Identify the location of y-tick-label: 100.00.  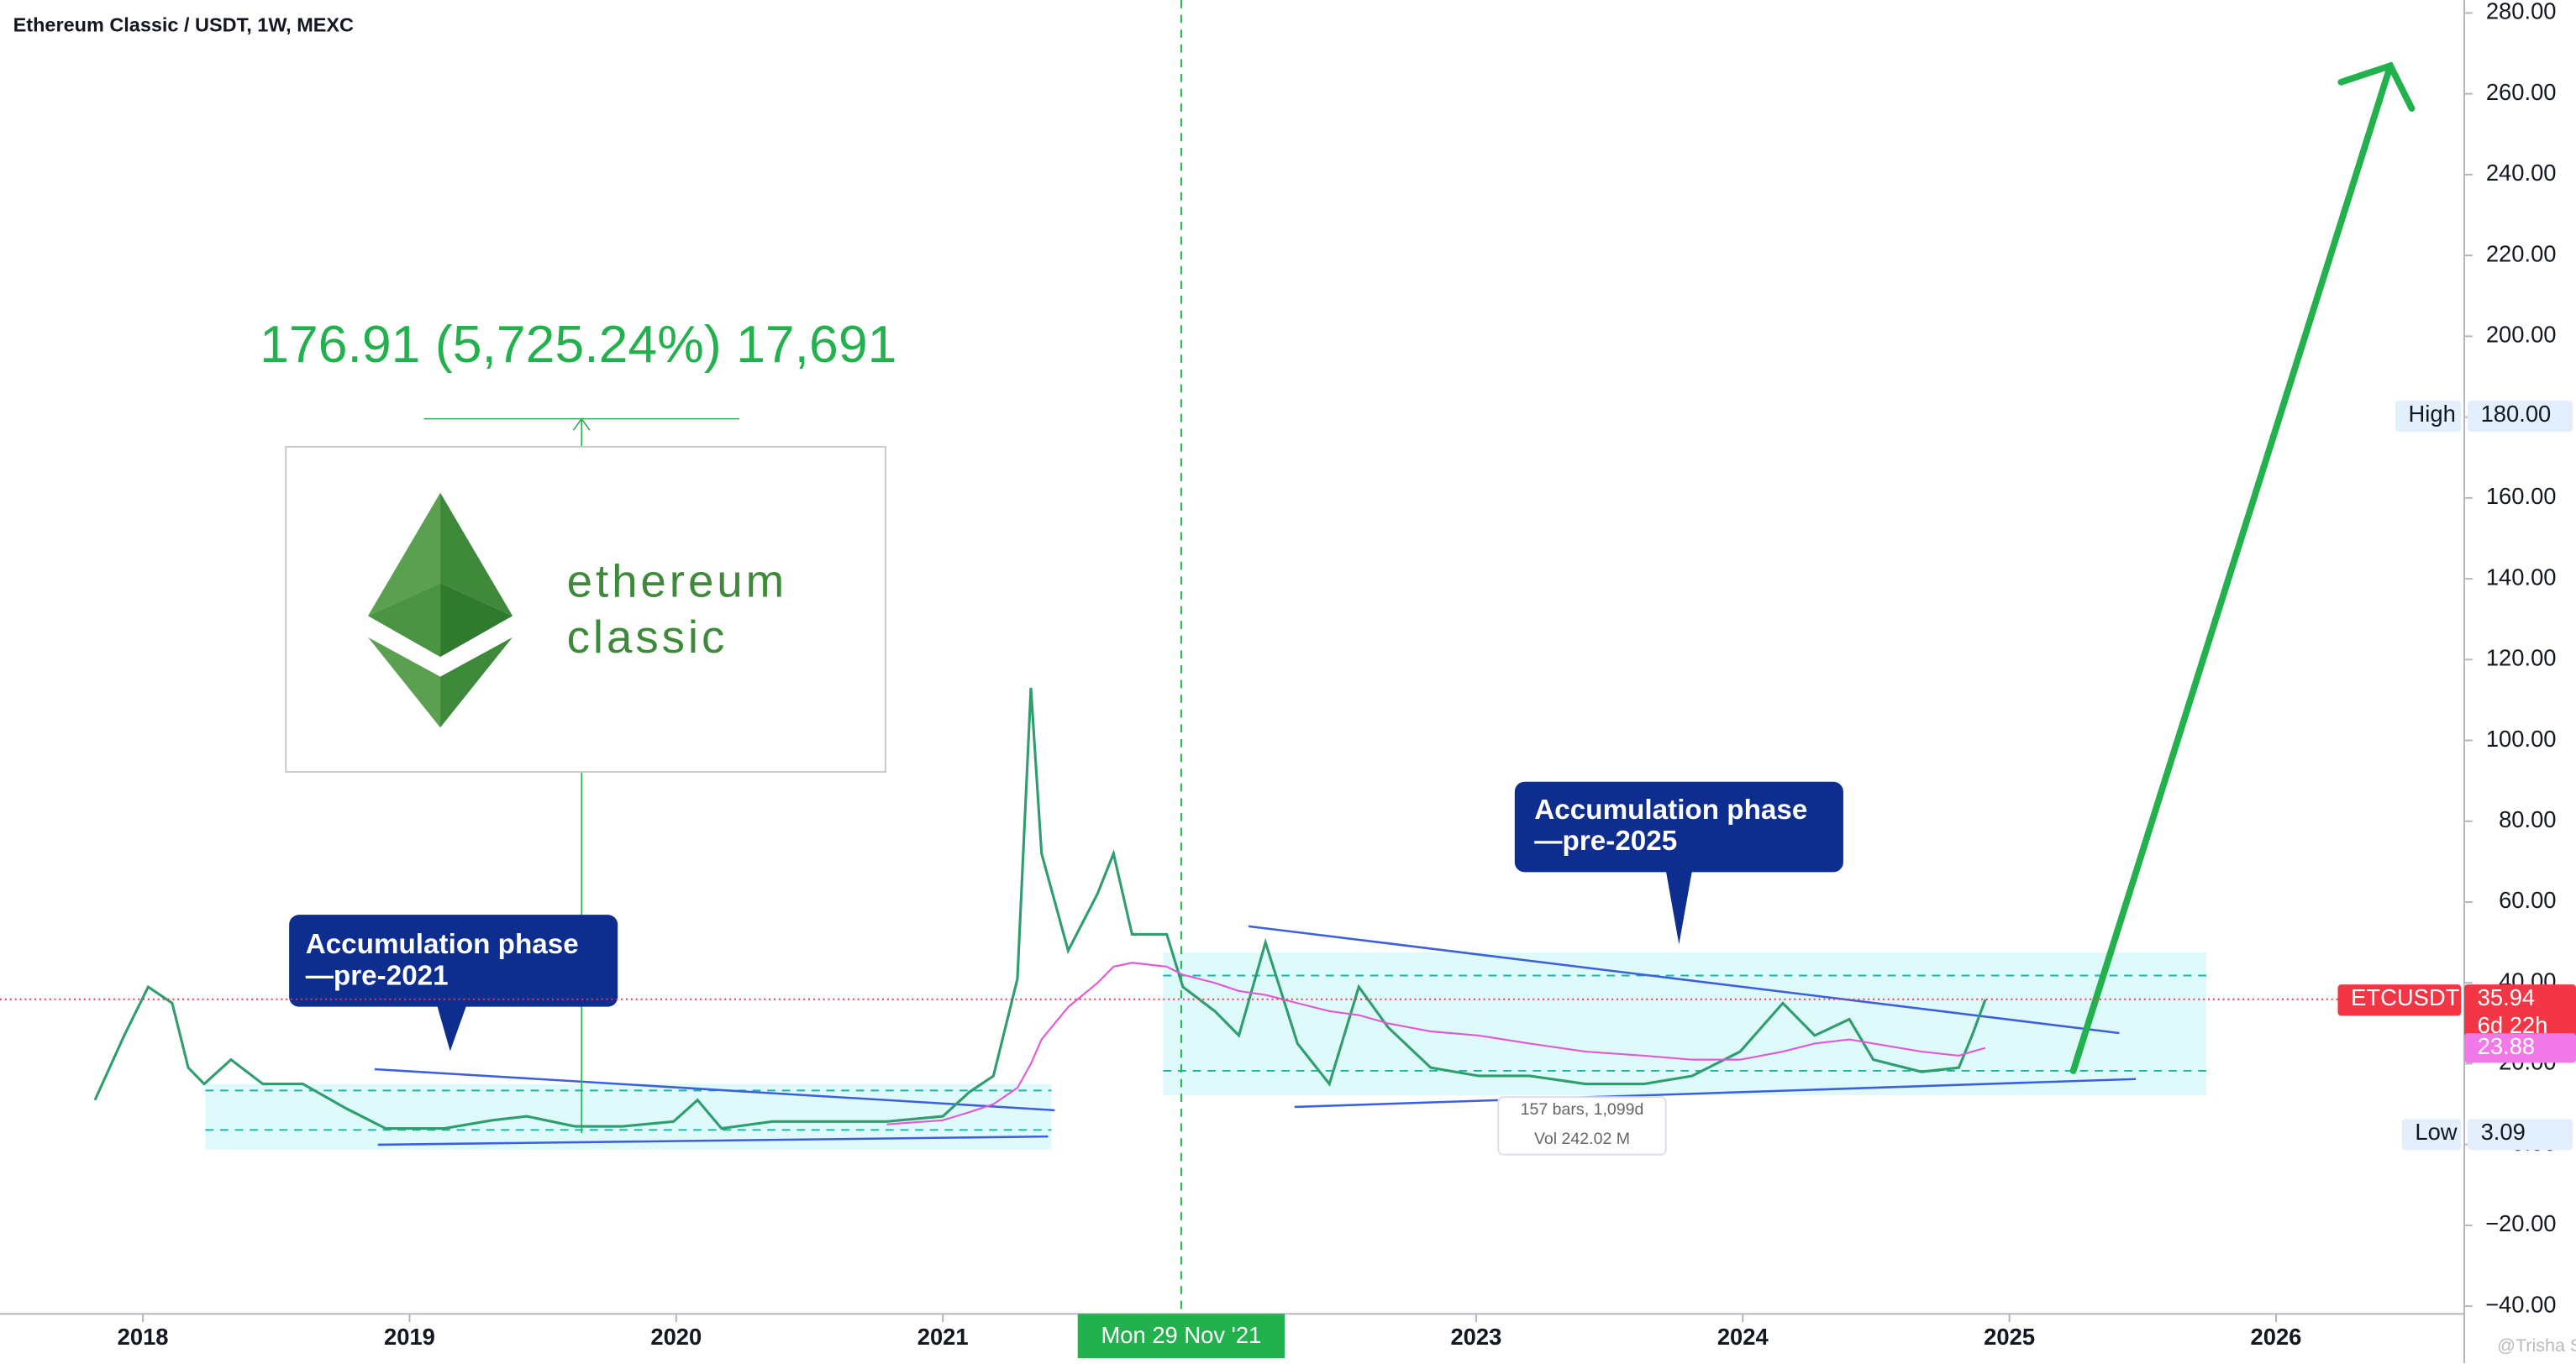
(2521, 739).